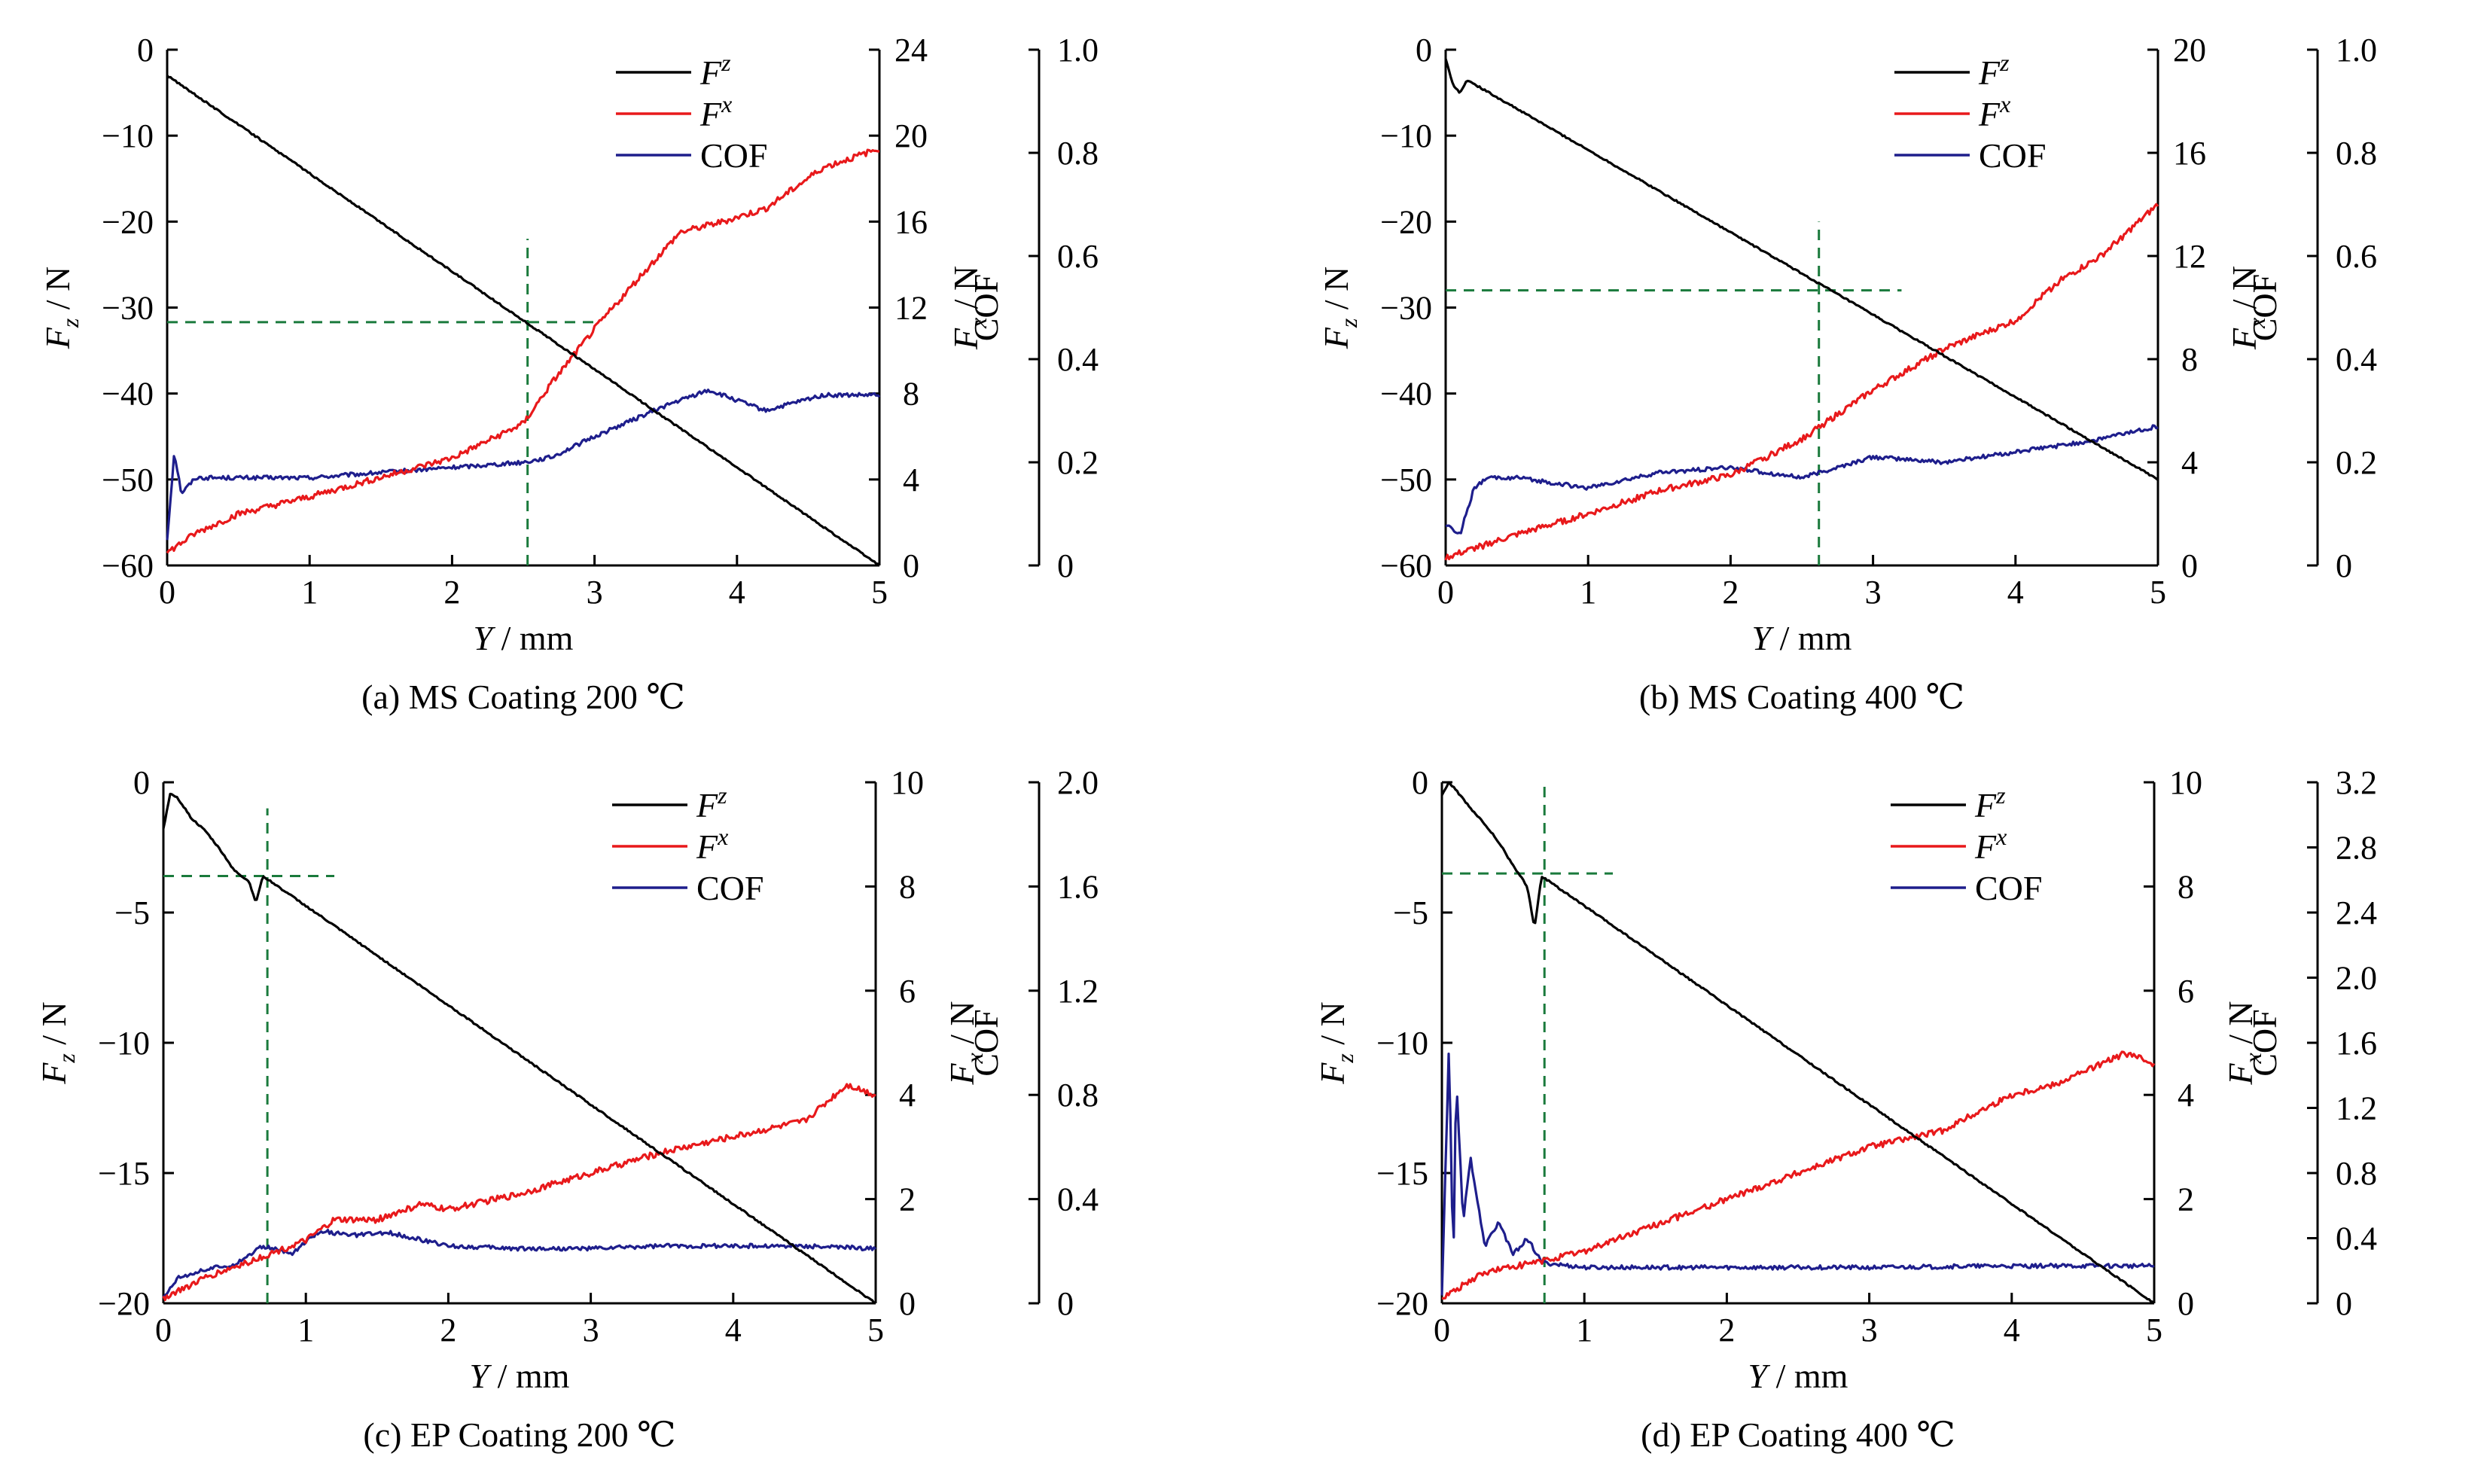 This screenshot has height=1484, width=2490. I want to click on left-tick-label: −15, so click(124, 1173).